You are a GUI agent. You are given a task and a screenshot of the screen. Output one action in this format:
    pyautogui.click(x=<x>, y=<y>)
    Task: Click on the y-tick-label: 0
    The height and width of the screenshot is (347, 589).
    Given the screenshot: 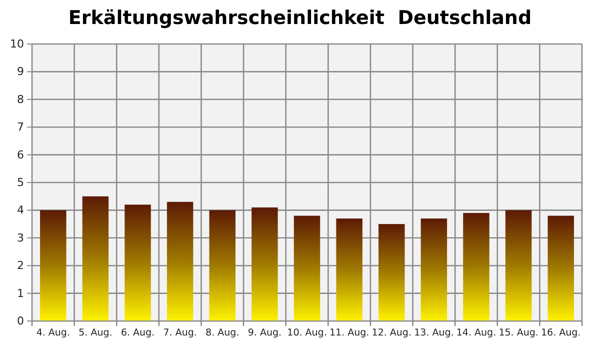 What is the action you would take?
    pyautogui.click(x=20, y=321)
    